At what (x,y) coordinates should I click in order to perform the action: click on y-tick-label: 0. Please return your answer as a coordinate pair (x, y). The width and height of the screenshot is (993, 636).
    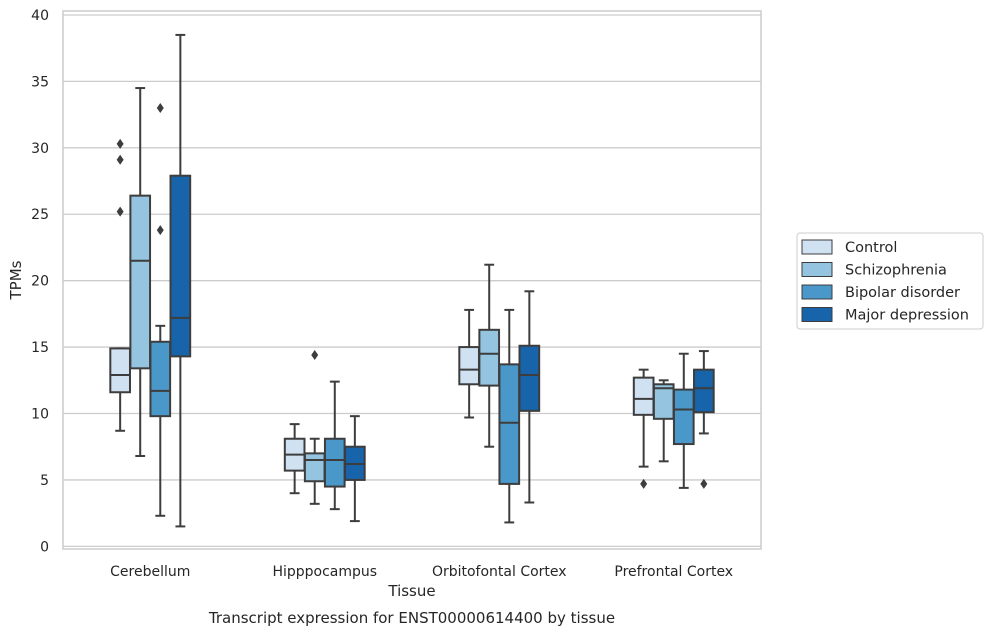
    Looking at the image, I should click on (44, 547).